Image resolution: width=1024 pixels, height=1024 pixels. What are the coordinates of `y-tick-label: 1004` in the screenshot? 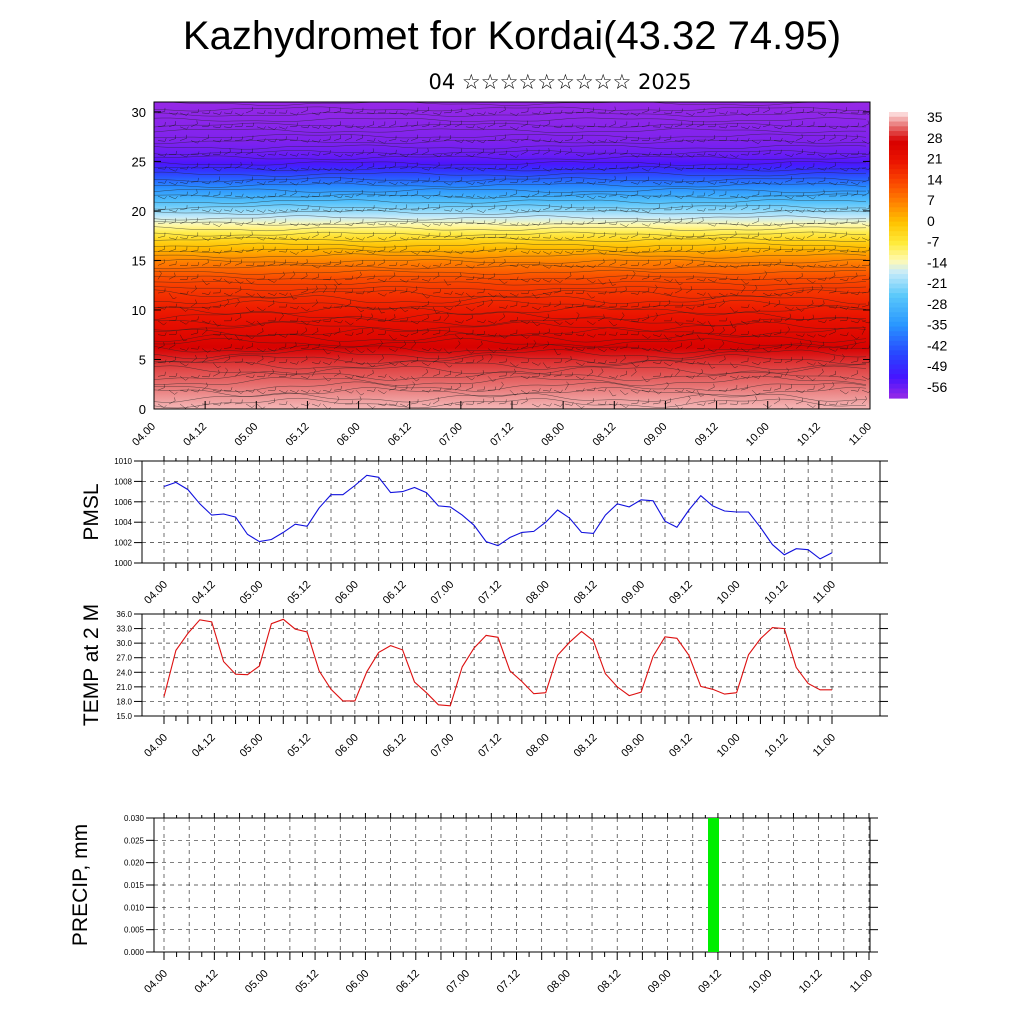 It's located at (123, 522).